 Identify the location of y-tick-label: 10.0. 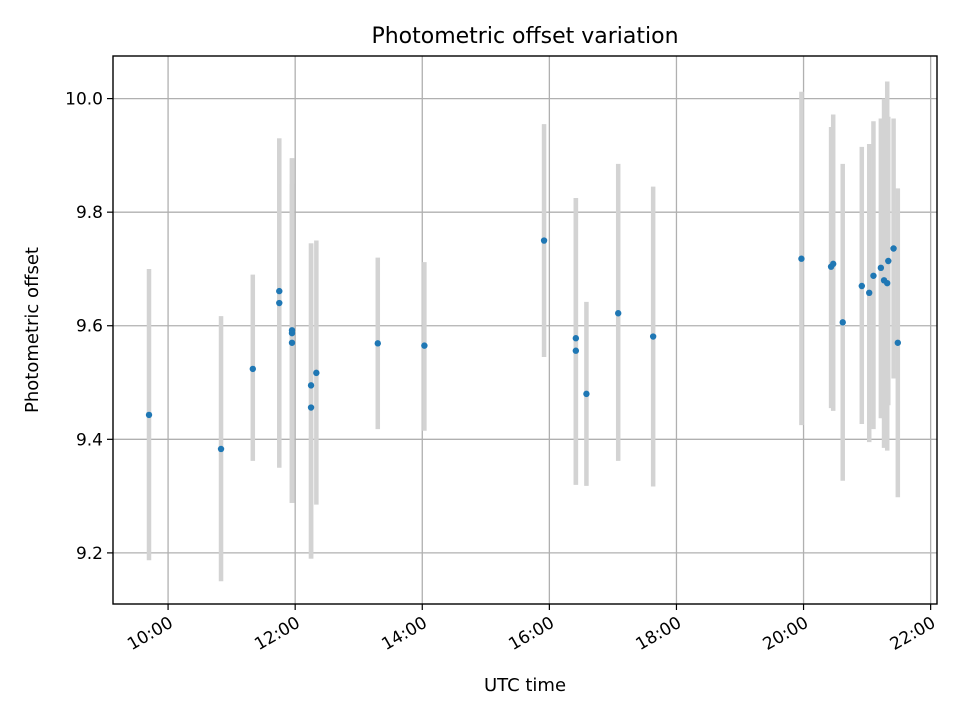
(84, 100).